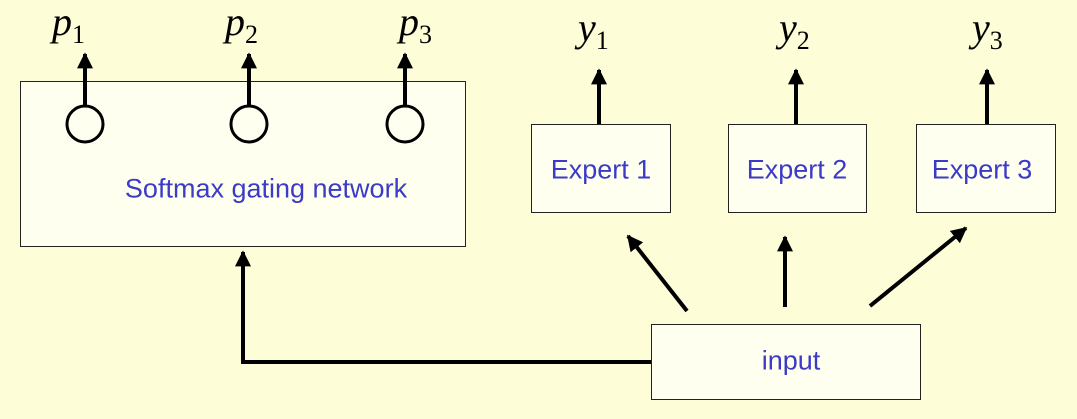 The height and width of the screenshot is (419, 1077). Describe the element at coordinates (918, 267) in the screenshot. I see `input-to-expert-3-arrow` at that location.